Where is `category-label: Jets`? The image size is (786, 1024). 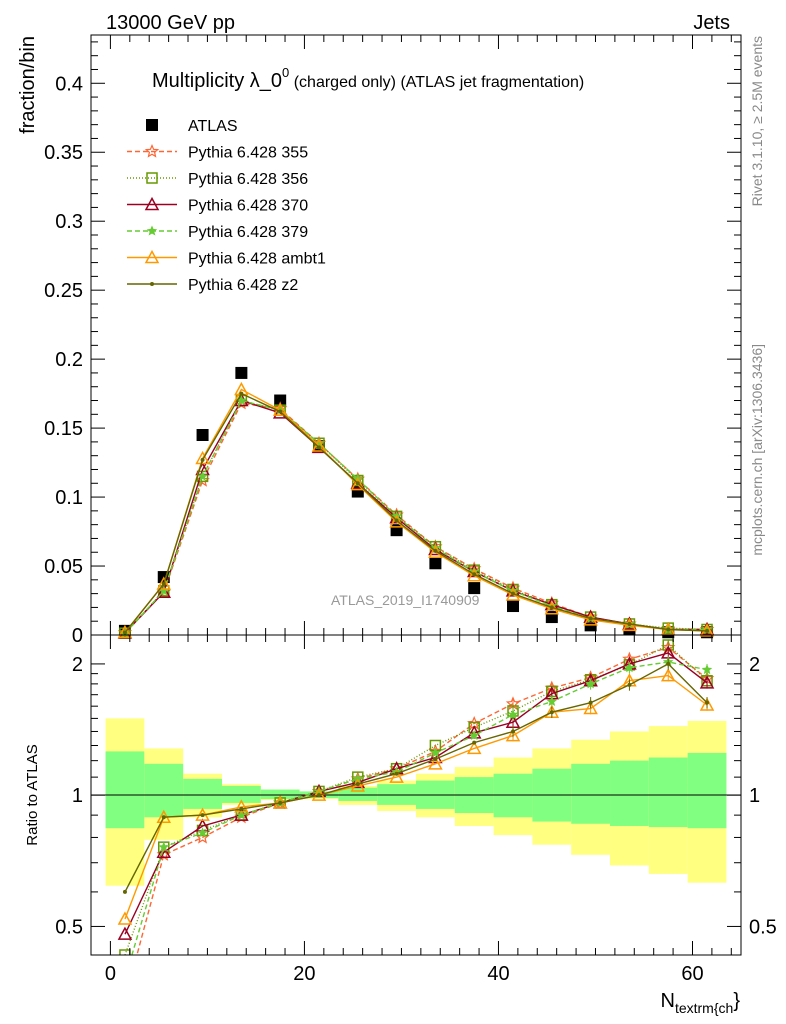
category-label: Jets is located at coordinates (711, 23).